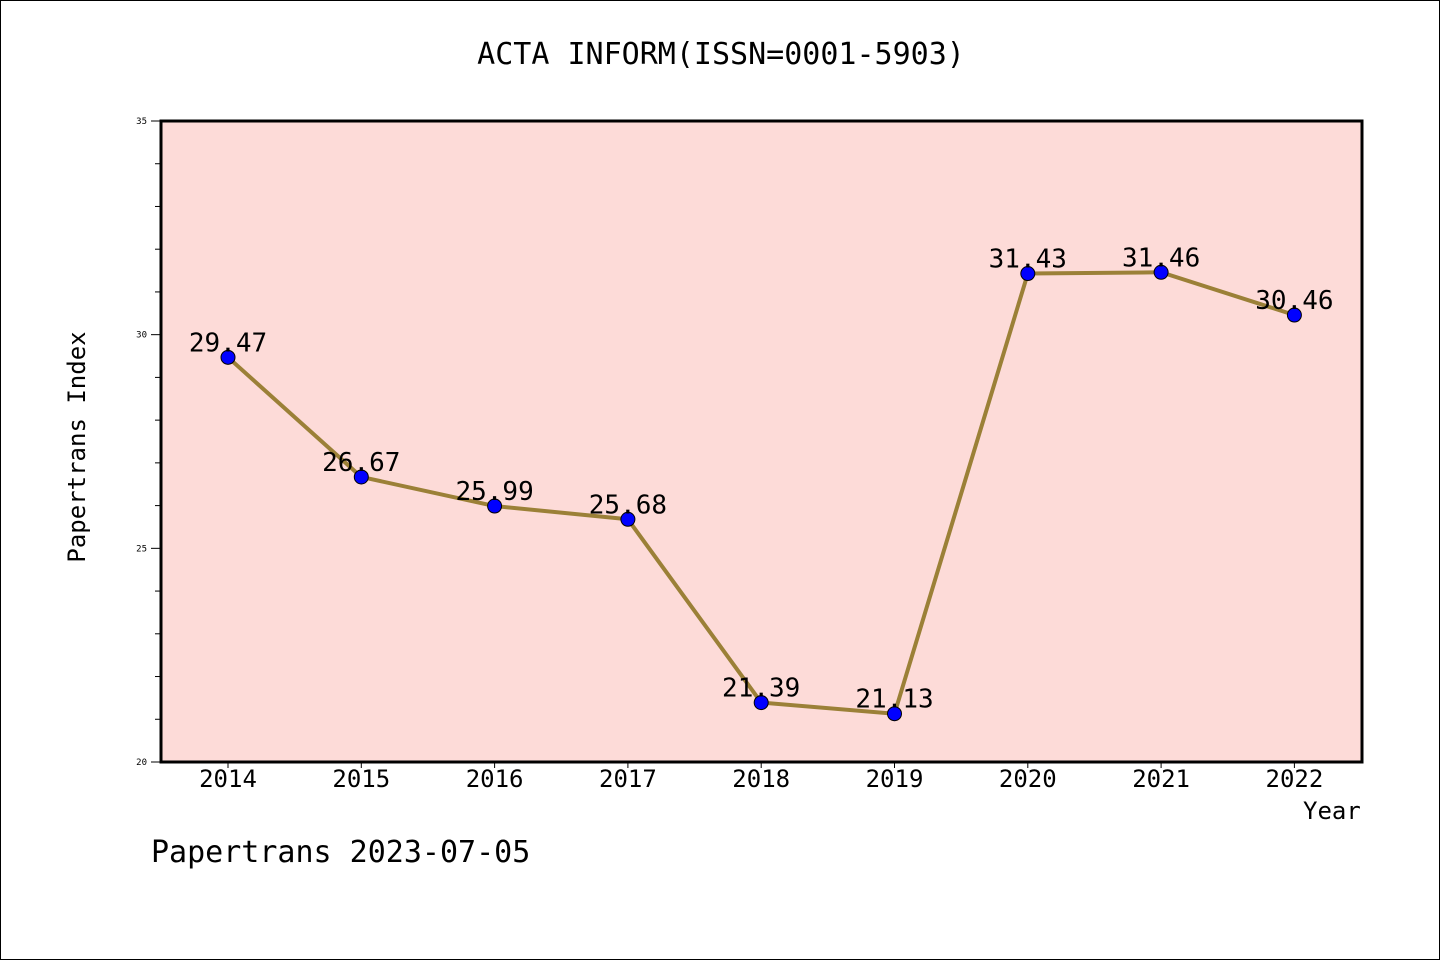 Image resolution: width=1440 pixels, height=961 pixels. Describe the element at coordinates (1028, 779) in the screenshot. I see `x-tick-label: 2020` at that location.